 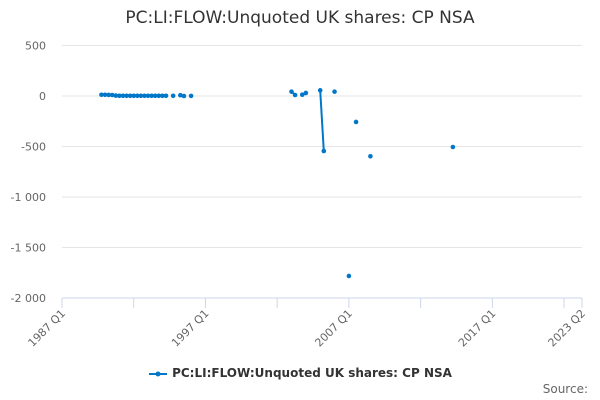 What do you see at coordinates (567, 328) in the screenshot?
I see `x-tick-label: 2023 Q2` at bounding box center [567, 328].